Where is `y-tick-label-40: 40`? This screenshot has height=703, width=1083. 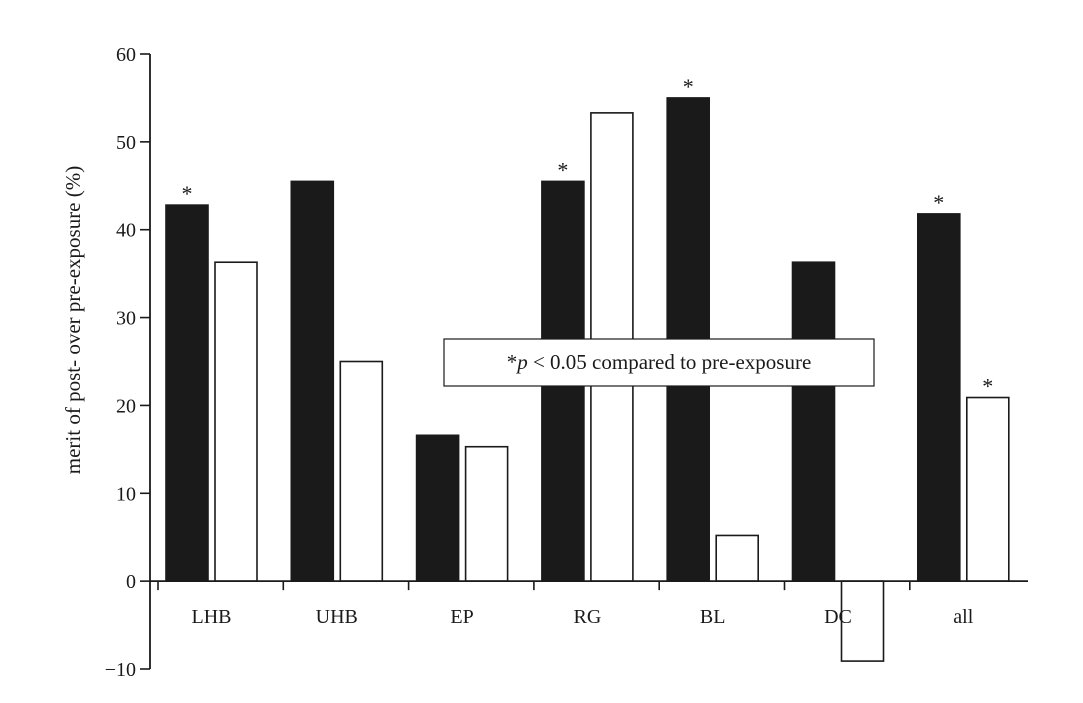
y-tick-label-40: 40 is located at coordinates (126, 231).